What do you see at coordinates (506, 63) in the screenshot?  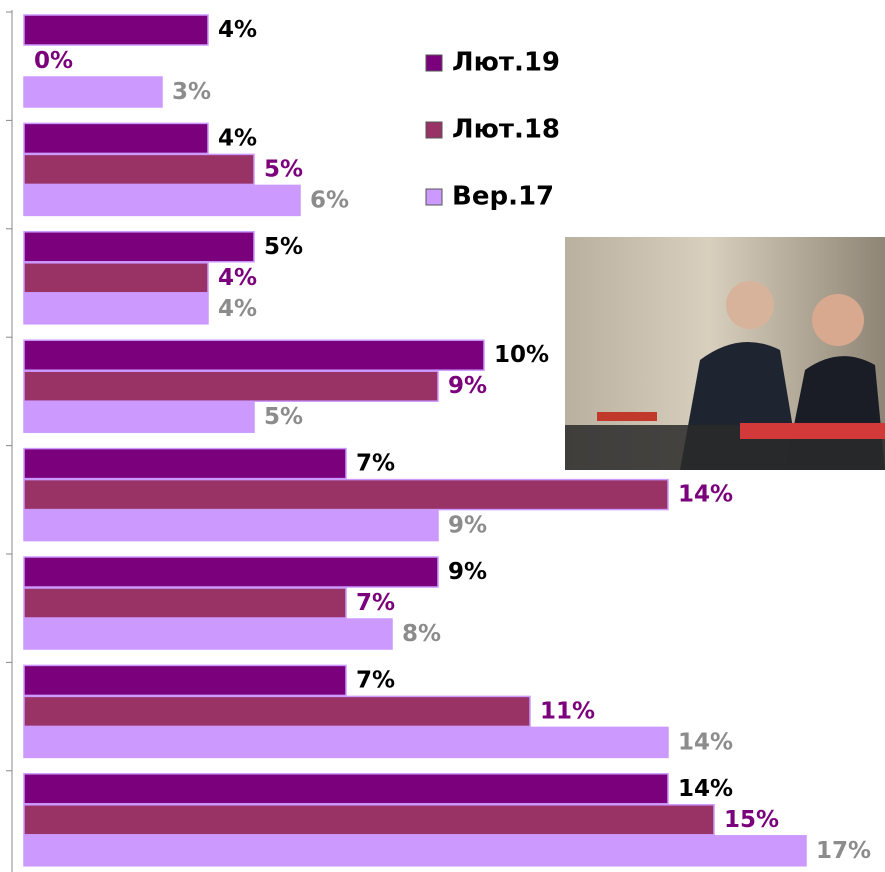 I see `legend-label: Лют.19` at bounding box center [506, 63].